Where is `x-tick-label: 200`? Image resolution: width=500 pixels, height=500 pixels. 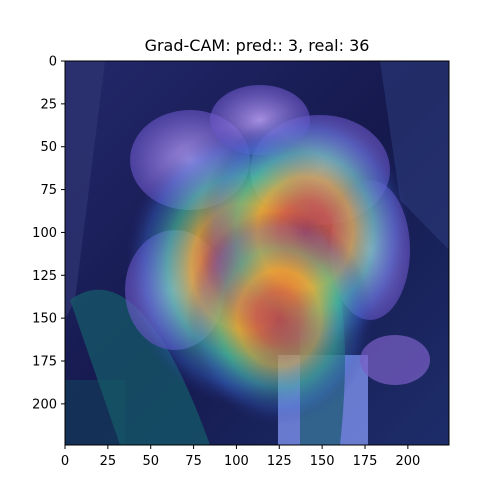
x-tick-label: 200 is located at coordinates (407, 461).